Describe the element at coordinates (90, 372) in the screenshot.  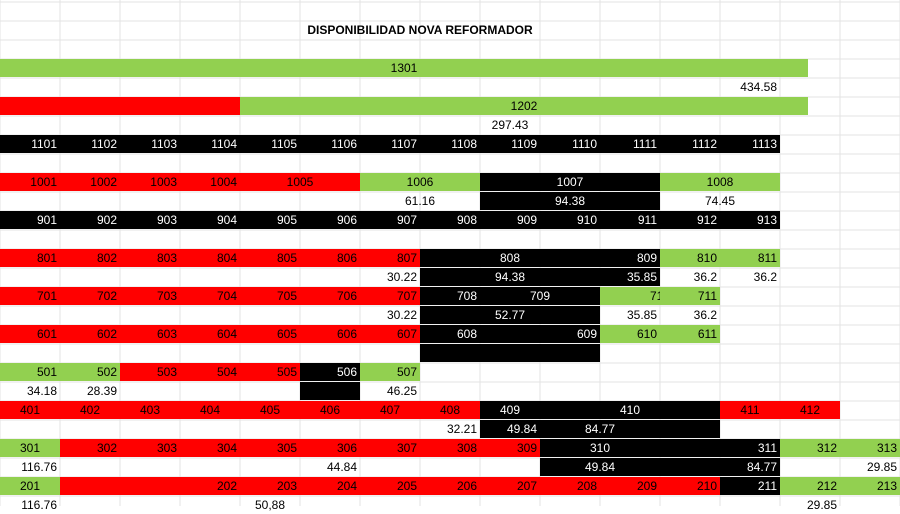
I see `unit-502: 502` at that location.